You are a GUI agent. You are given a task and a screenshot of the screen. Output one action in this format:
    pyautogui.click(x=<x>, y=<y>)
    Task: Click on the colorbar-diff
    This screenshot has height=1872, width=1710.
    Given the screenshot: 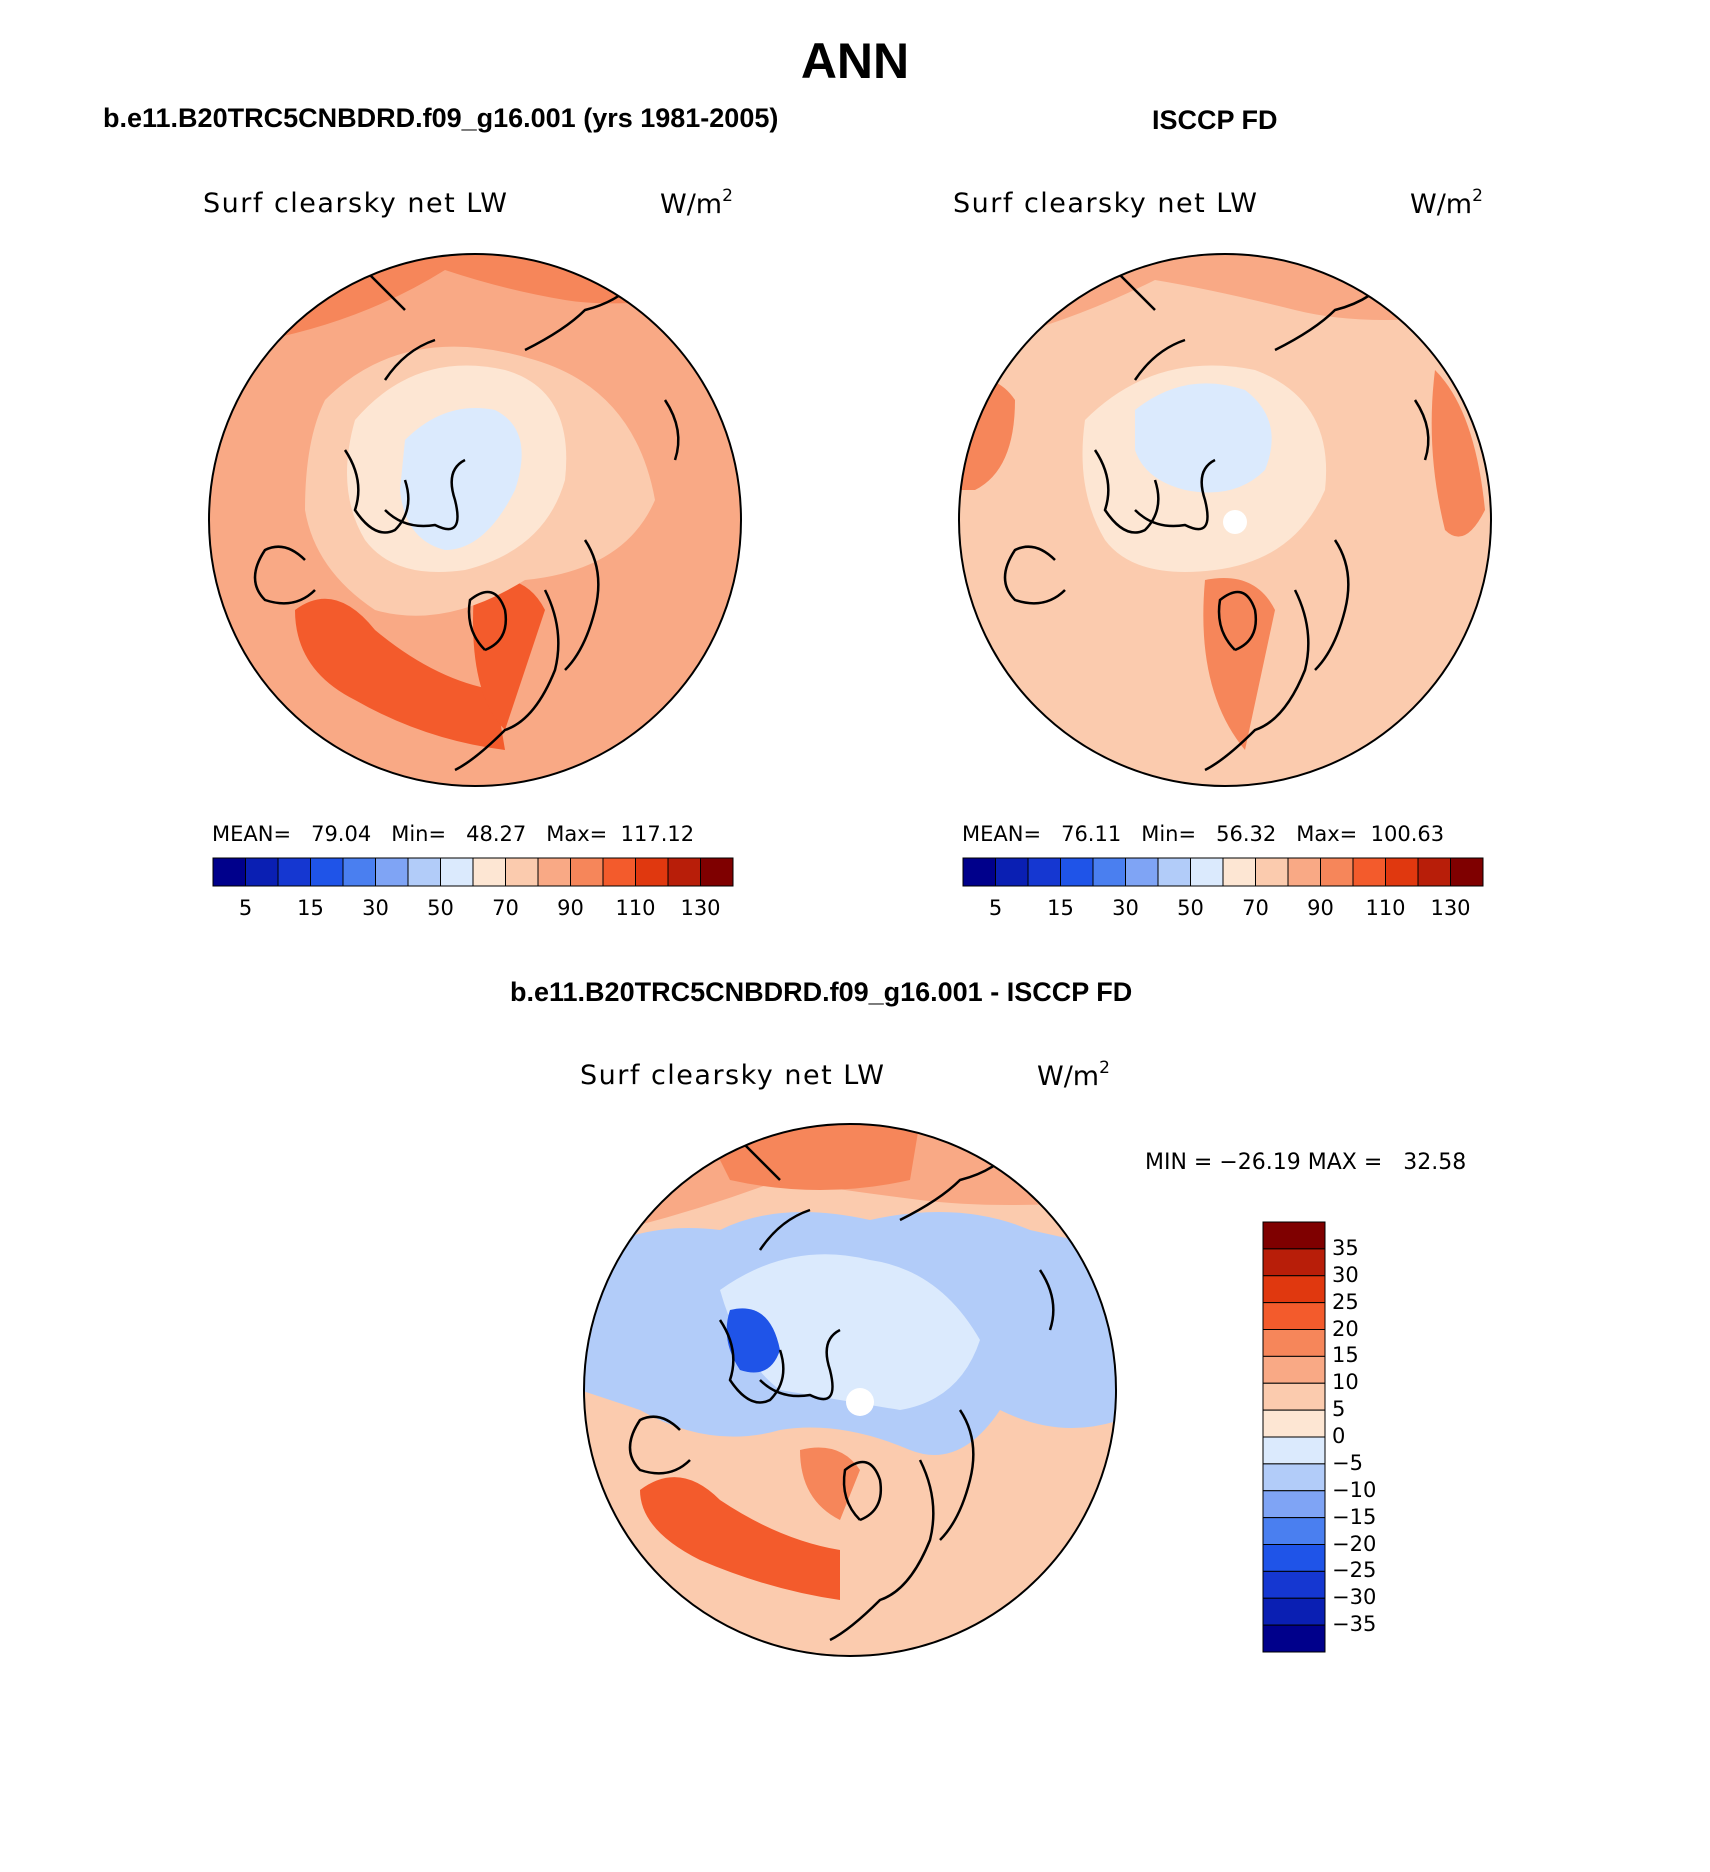 What is the action you would take?
    pyautogui.click(x=1294, y=1437)
    